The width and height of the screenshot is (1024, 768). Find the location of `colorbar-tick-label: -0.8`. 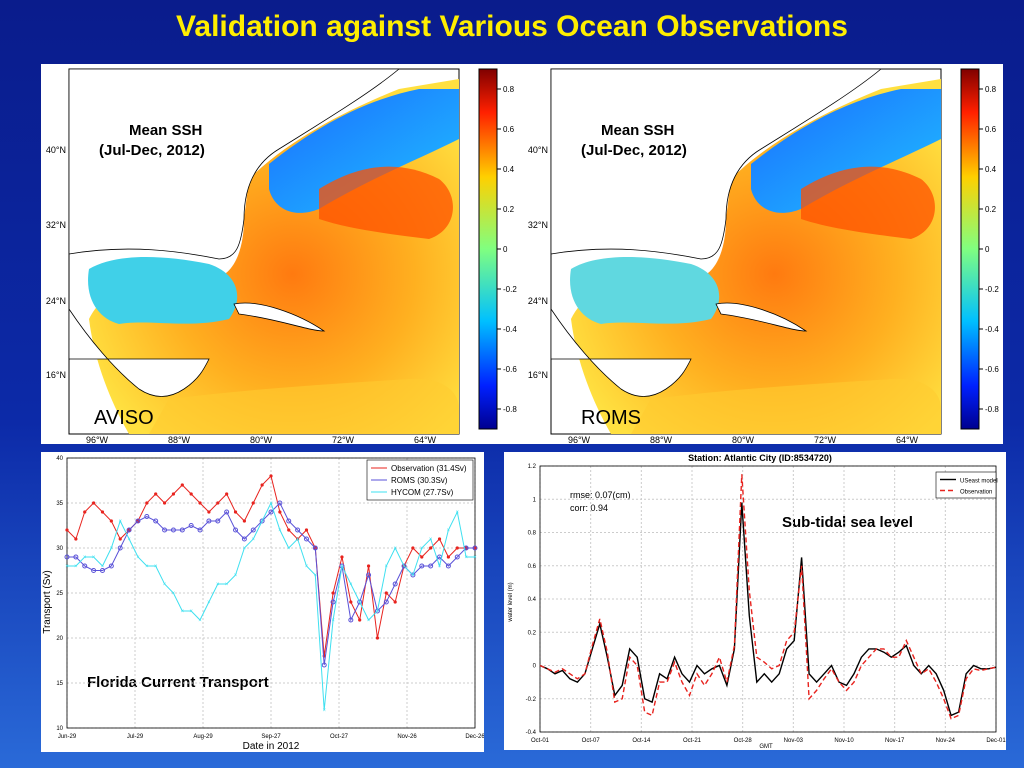

colorbar-tick-label: -0.8 is located at coordinates (992, 409).